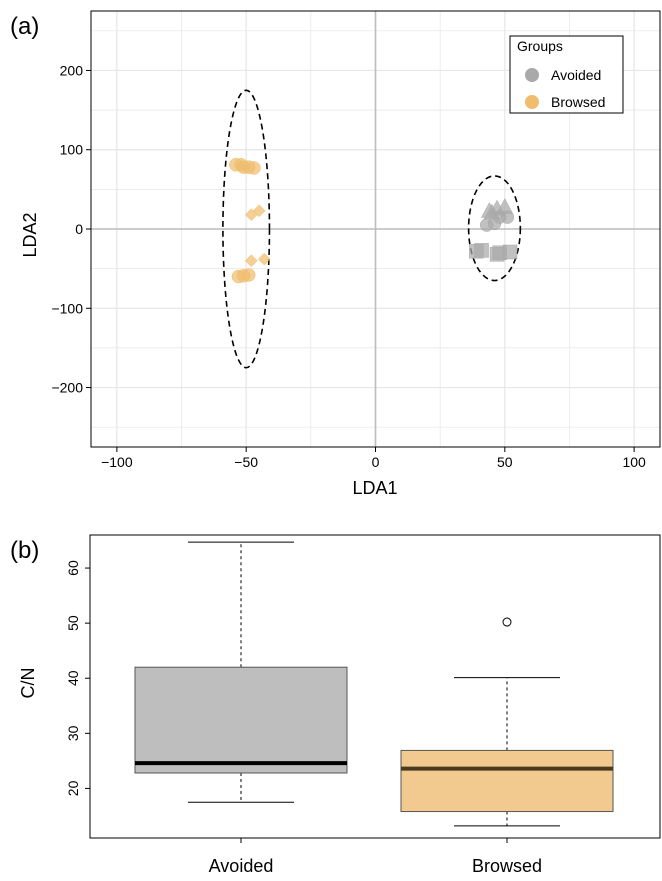  I want to click on box-browsed, so click(507, 781).